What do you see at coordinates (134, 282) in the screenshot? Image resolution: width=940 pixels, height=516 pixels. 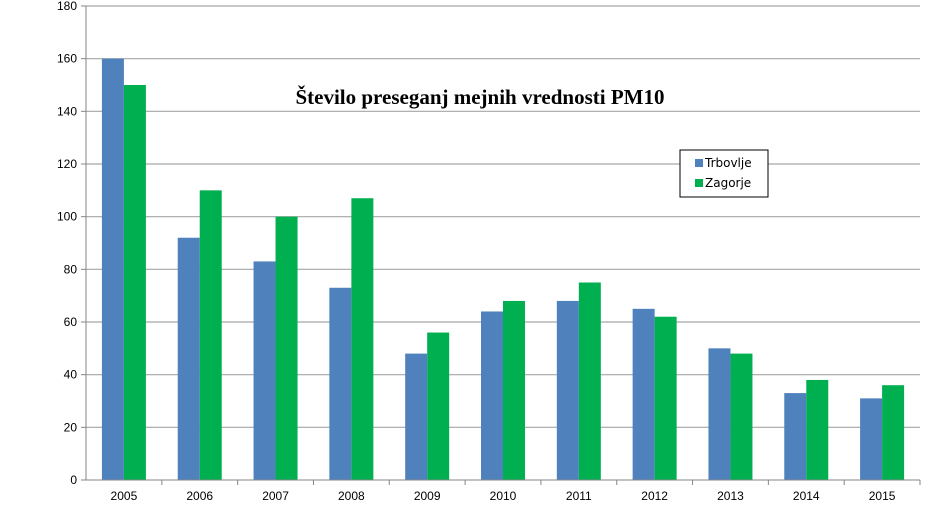 I see `bar-zagorje-2005` at bounding box center [134, 282].